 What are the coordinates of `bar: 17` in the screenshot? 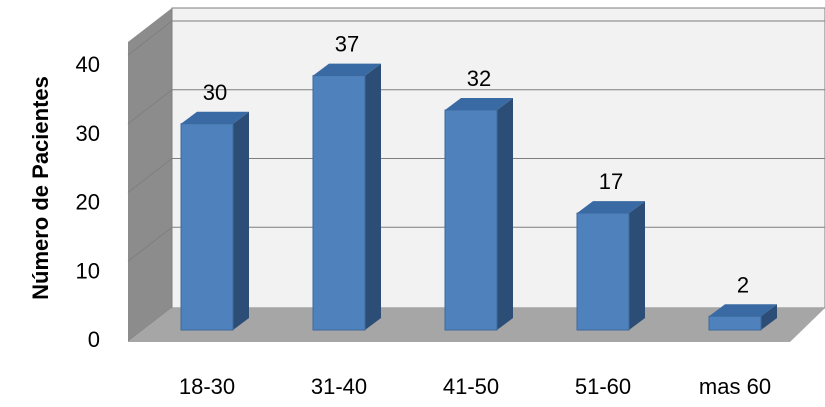 It's located at (610, 250).